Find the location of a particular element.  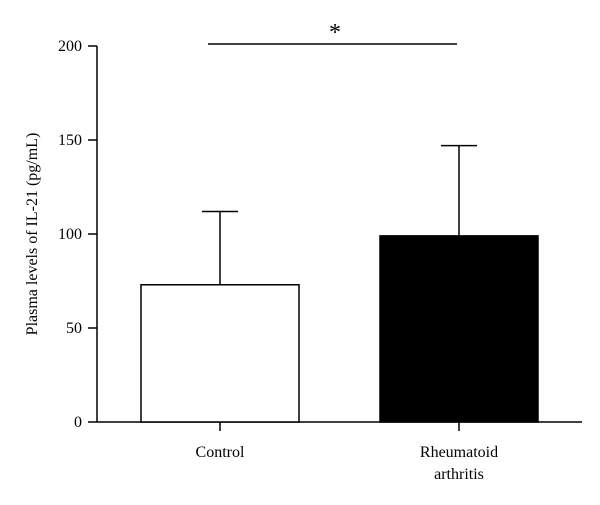

y-tick-label: 100 is located at coordinates (70, 234).